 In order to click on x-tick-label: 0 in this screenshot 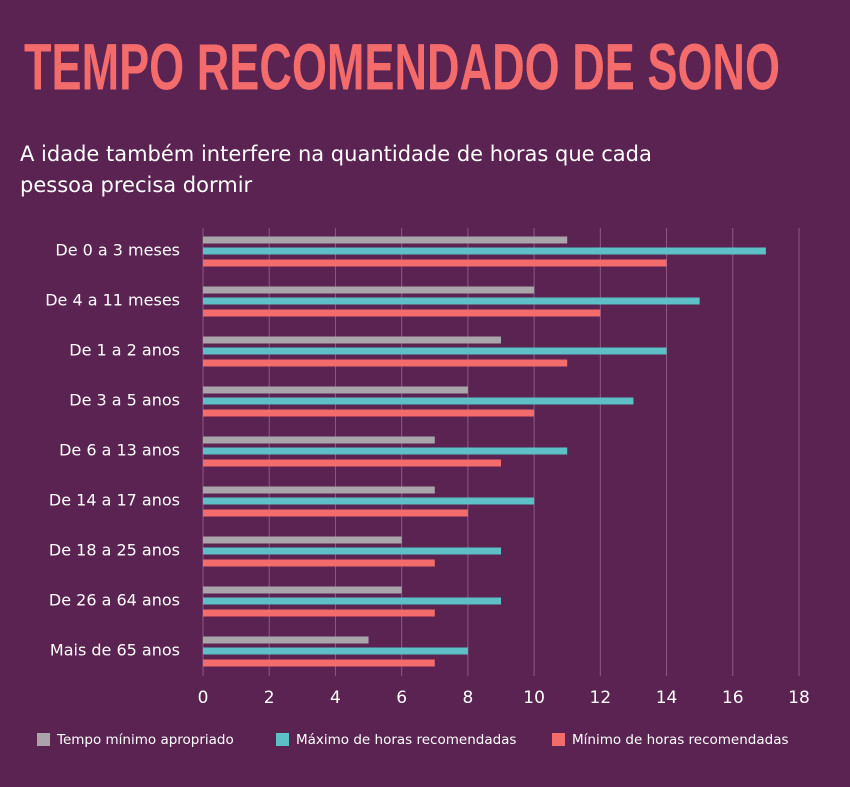, I will do `click(203, 698)`.